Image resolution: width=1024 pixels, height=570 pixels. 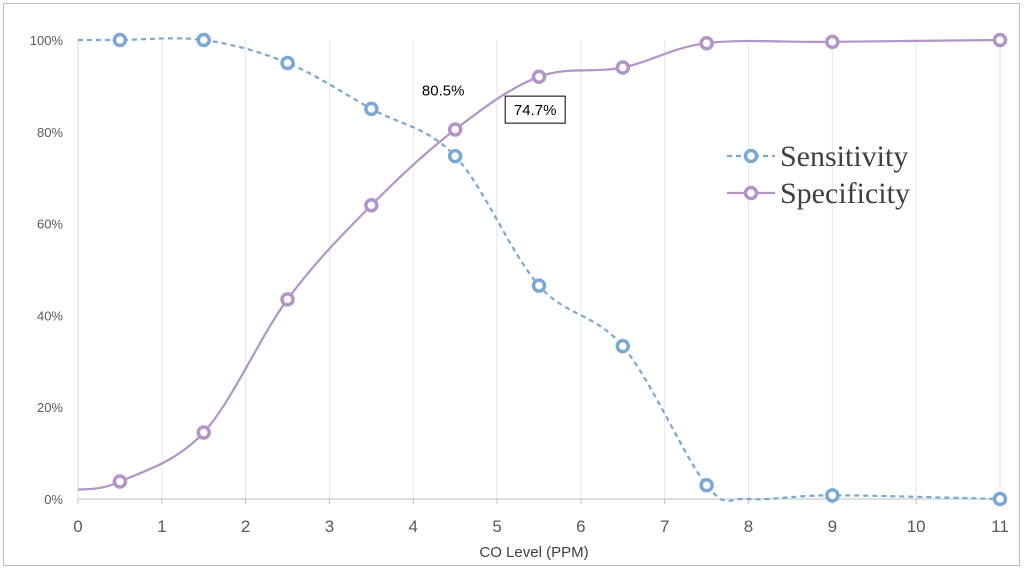 I want to click on x-tick-label: 8, so click(x=748, y=526).